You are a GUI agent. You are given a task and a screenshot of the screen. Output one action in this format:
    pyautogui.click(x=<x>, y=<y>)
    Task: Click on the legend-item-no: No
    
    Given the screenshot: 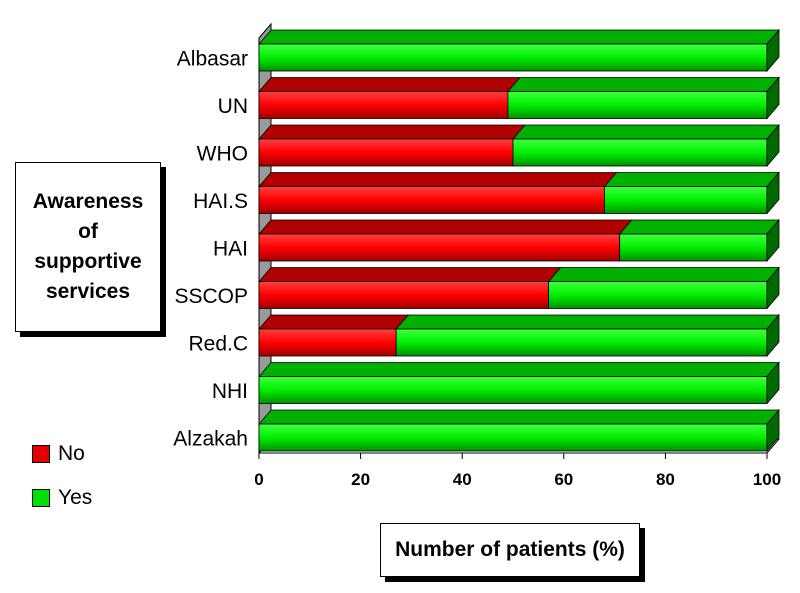 What is the action you would take?
    pyautogui.click(x=72, y=454)
    